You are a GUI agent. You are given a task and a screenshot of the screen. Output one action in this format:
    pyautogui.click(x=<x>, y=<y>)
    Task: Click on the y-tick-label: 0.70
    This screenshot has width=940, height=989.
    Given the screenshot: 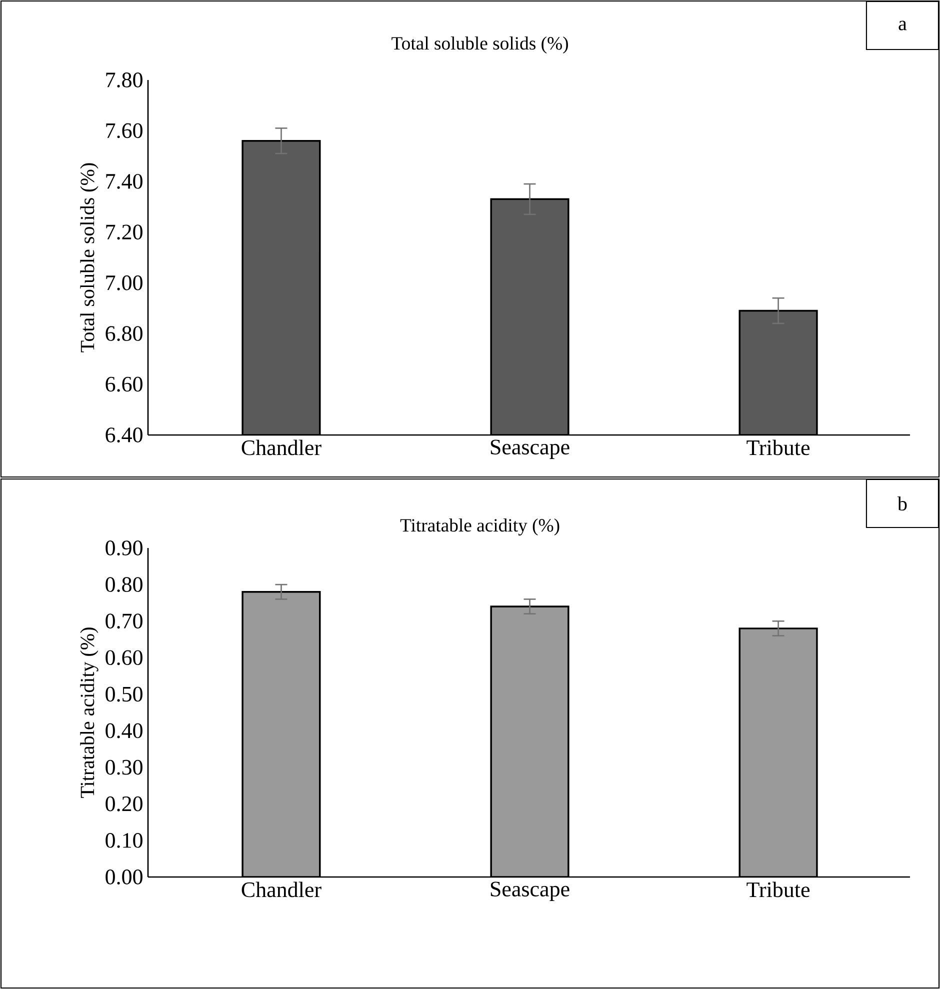 What is the action you would take?
    pyautogui.click(x=124, y=621)
    